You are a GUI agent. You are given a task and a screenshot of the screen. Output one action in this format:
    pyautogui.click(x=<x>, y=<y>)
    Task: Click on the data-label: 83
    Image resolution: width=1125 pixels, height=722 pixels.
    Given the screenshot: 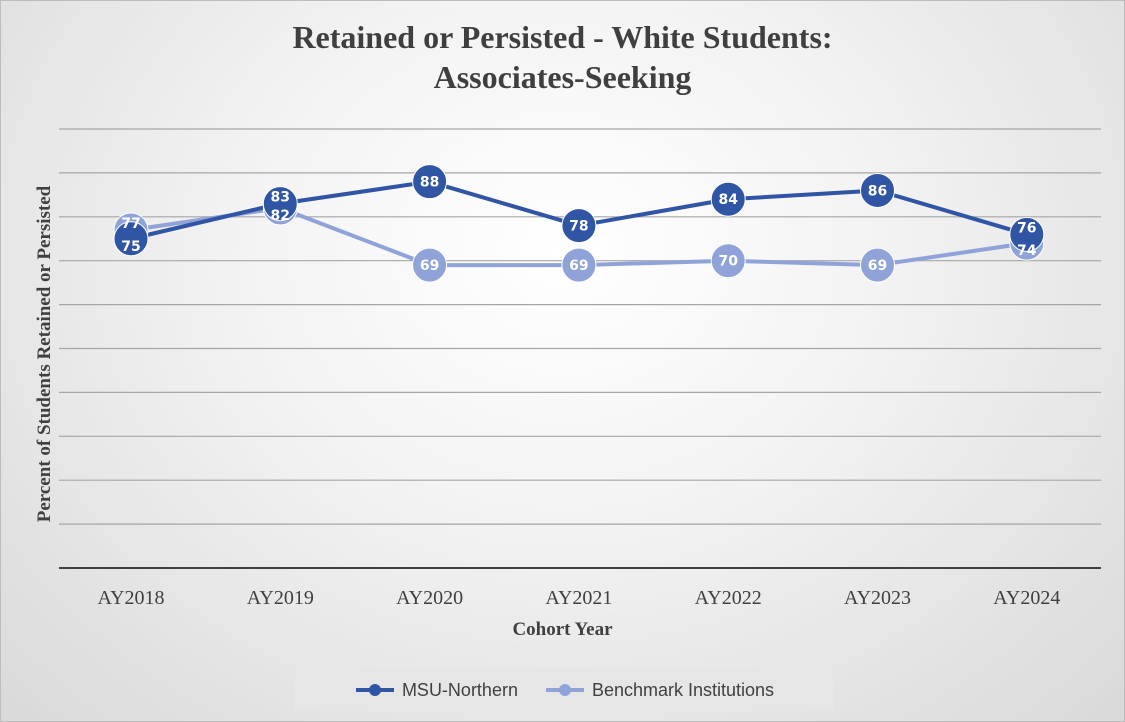 What is the action you would take?
    pyautogui.click(x=280, y=198)
    